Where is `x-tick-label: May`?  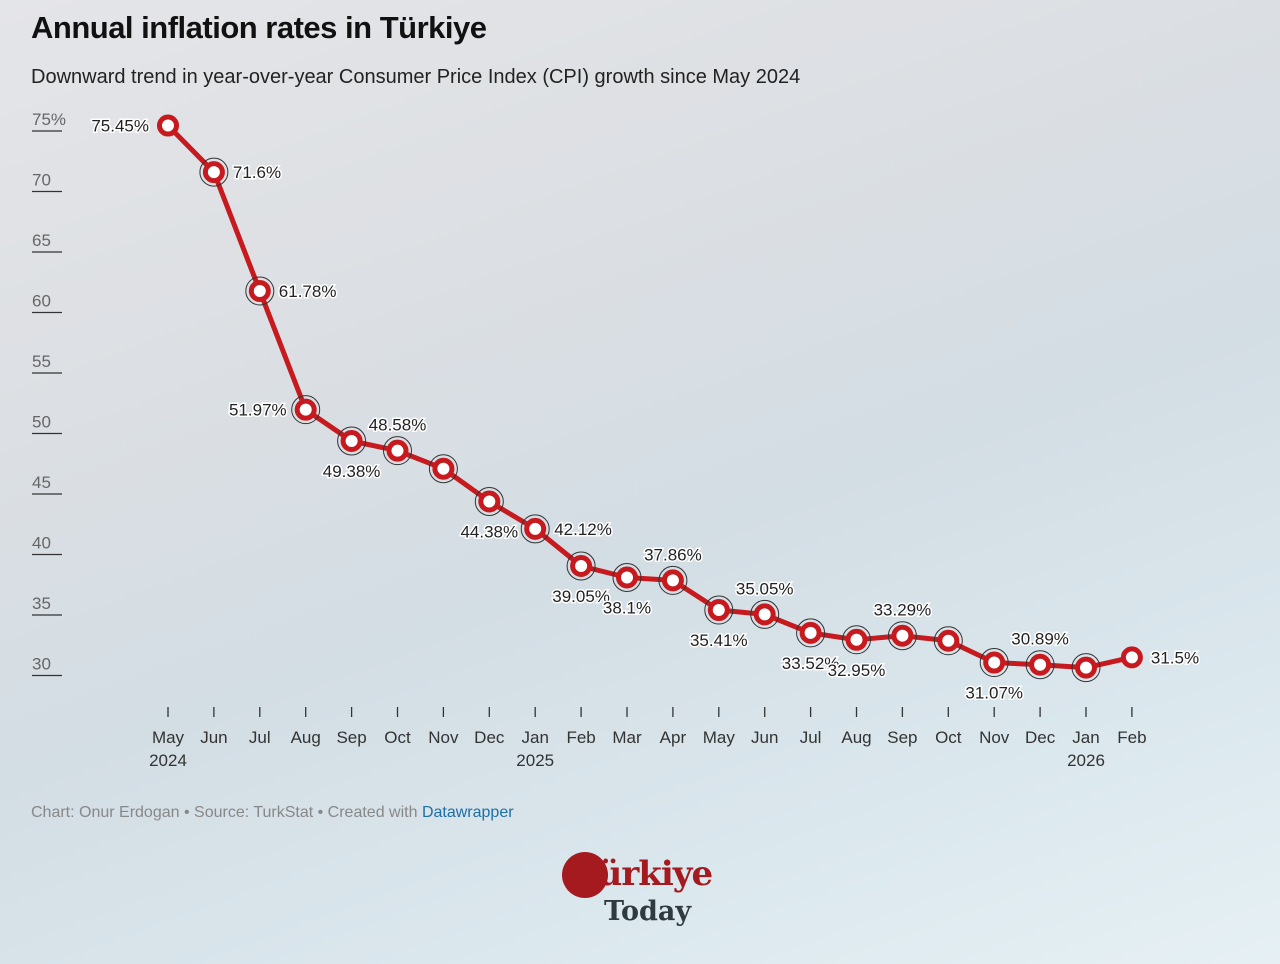
x-tick-label: May is located at coordinates (168, 737).